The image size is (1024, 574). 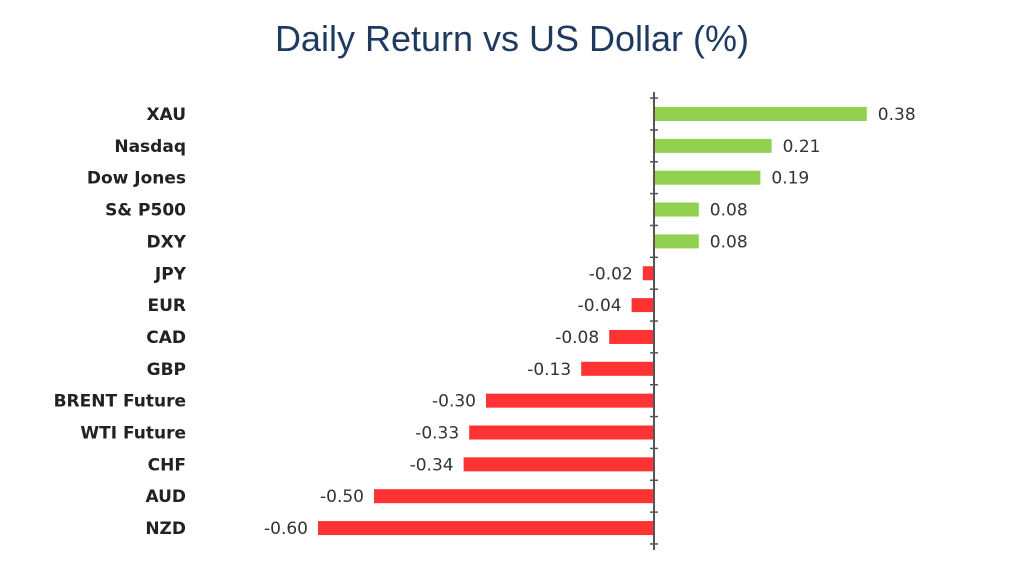 I want to click on category-label: AUD, so click(x=165, y=497).